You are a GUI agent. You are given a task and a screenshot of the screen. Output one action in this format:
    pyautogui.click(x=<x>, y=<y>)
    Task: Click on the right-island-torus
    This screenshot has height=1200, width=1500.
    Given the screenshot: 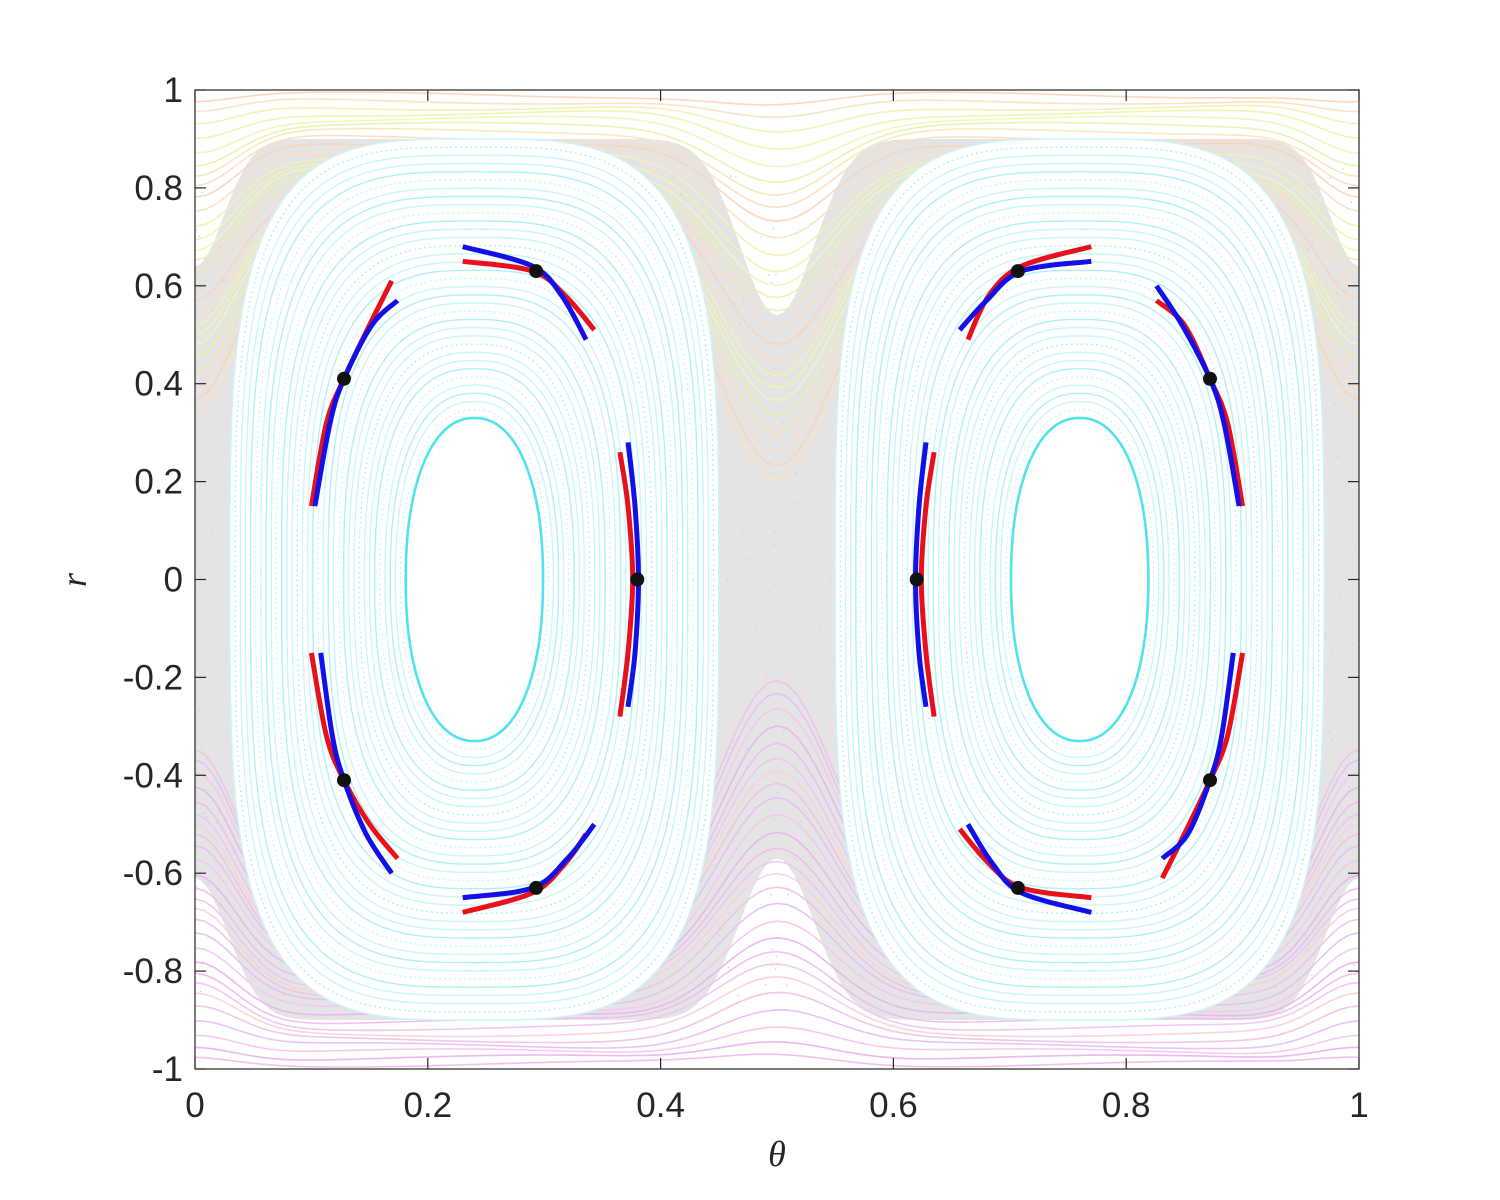 What is the action you would take?
    pyautogui.click(x=1079, y=579)
    